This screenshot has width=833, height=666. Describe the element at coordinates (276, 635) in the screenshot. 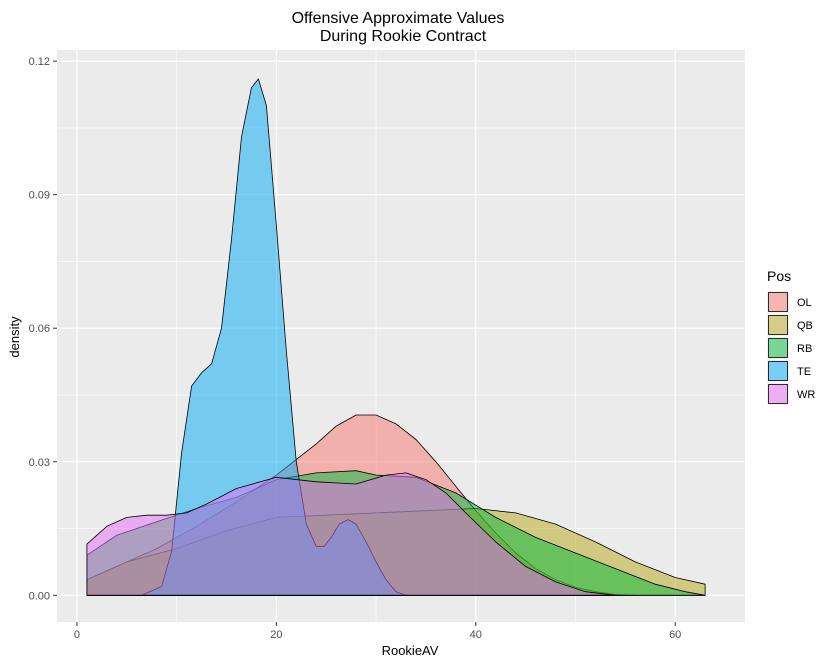

I see `x-tick-label: 20` at that location.